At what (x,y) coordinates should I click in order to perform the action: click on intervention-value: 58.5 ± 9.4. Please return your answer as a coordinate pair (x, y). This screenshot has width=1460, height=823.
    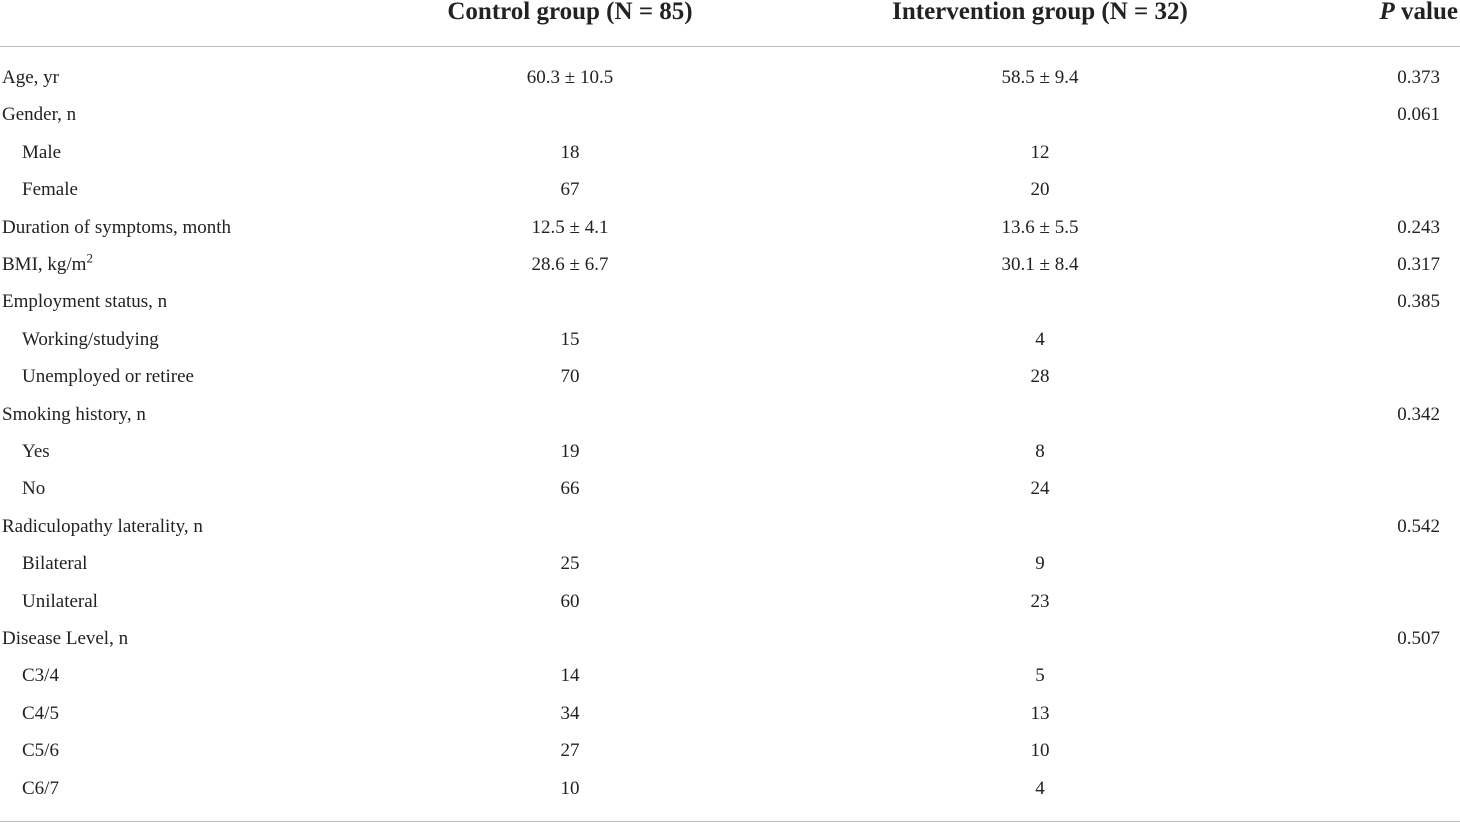
    Looking at the image, I should click on (1040, 77).